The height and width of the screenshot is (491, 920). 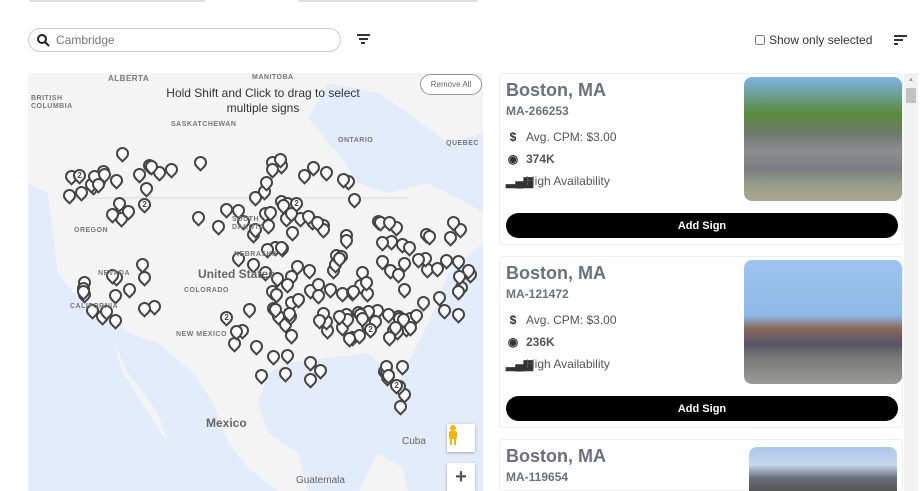 What do you see at coordinates (363, 40) in the screenshot?
I see `filter-icon` at bounding box center [363, 40].